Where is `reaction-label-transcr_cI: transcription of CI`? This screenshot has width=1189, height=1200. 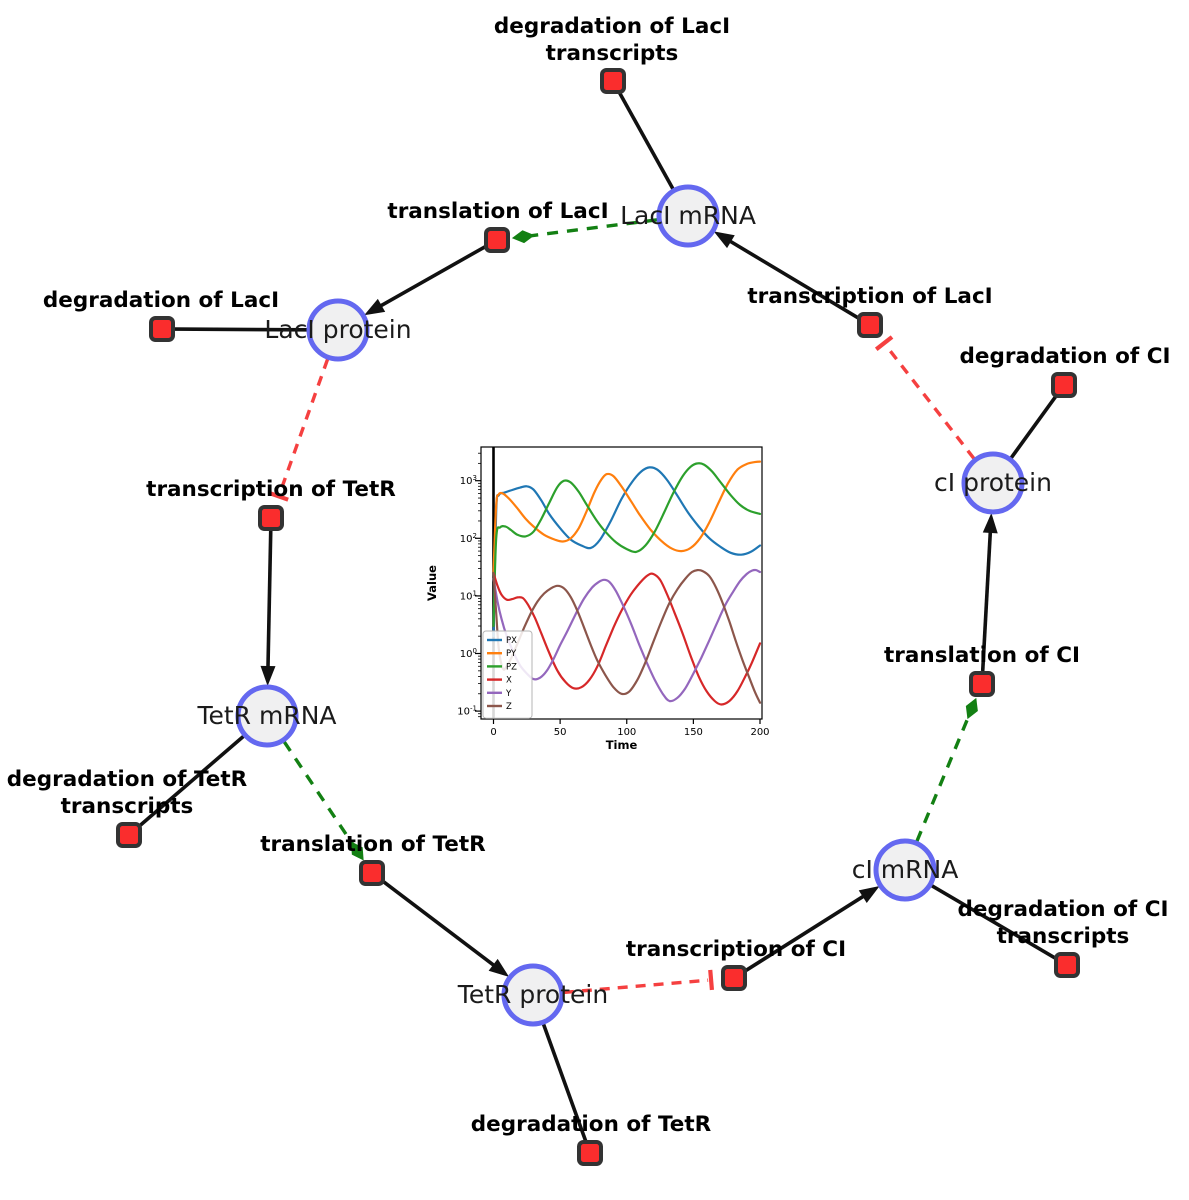
reaction-label-transcr_cI: transcription of CI is located at coordinates (736, 949).